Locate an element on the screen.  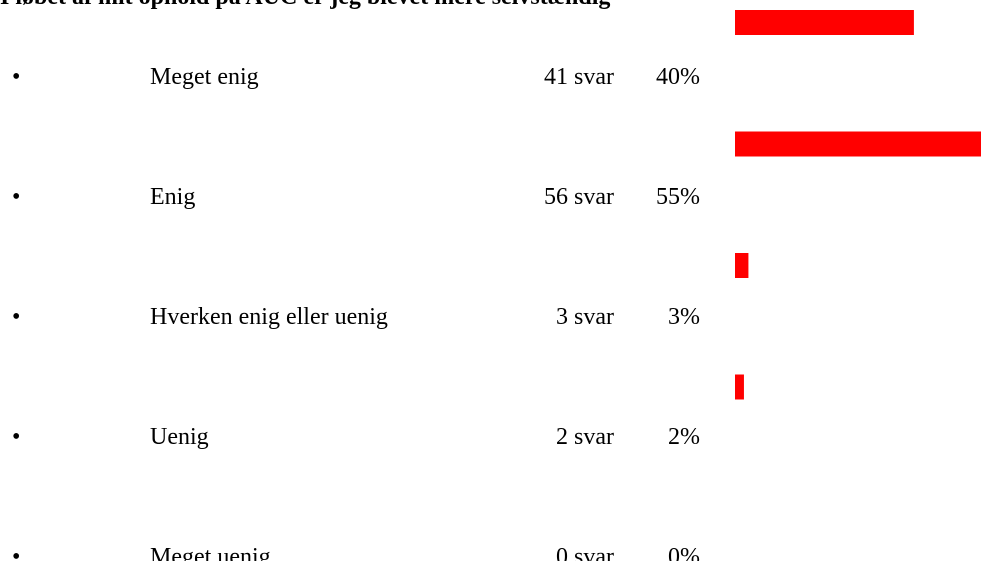
option-label: Meget uenig is located at coordinates (210, 552).